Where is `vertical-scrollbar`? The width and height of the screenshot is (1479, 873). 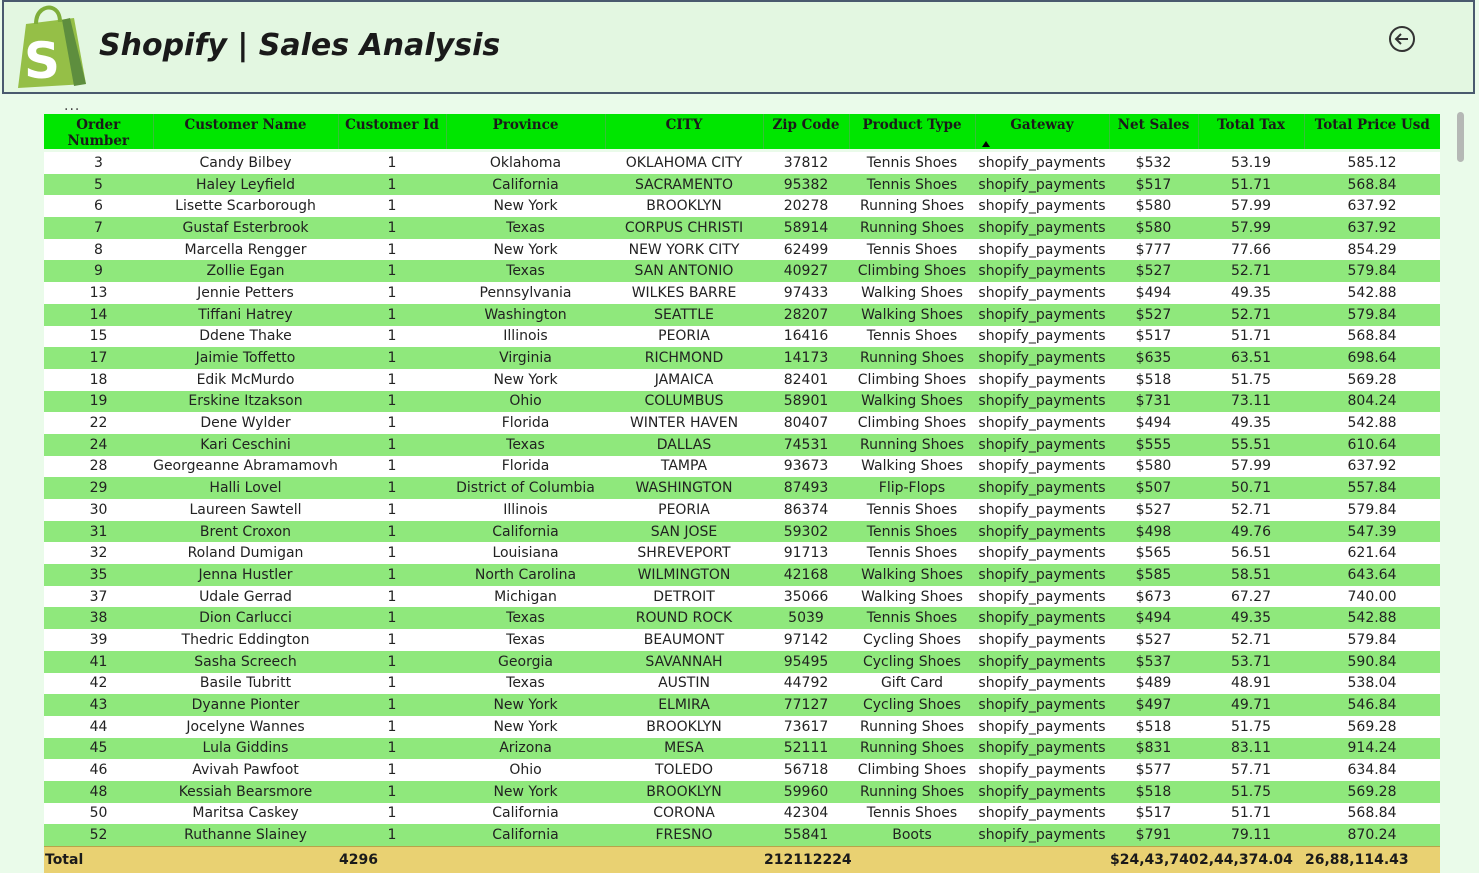 vertical-scrollbar is located at coordinates (1460, 137).